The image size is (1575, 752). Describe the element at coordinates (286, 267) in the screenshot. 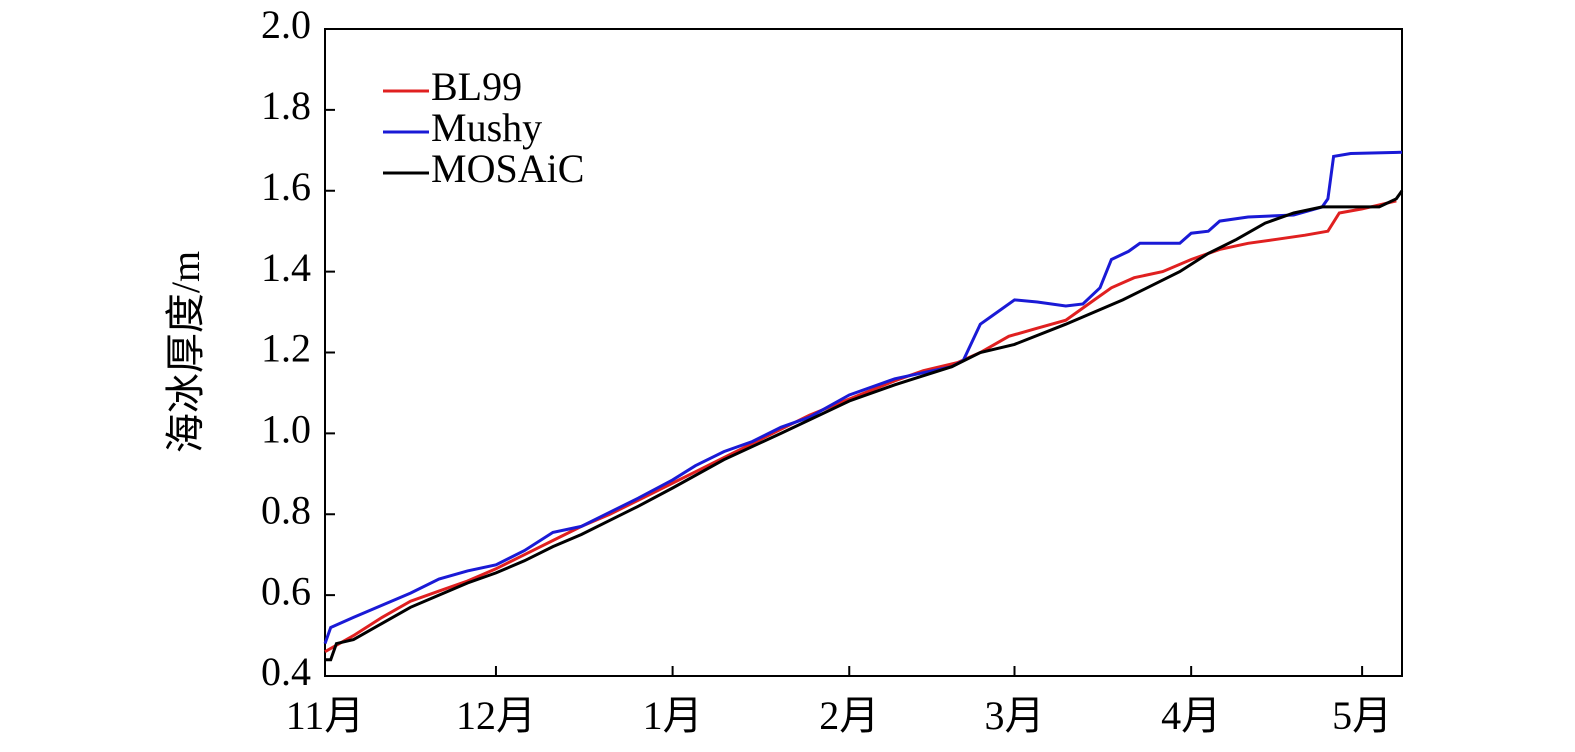

I see `y-tick-label: 1.4` at that location.